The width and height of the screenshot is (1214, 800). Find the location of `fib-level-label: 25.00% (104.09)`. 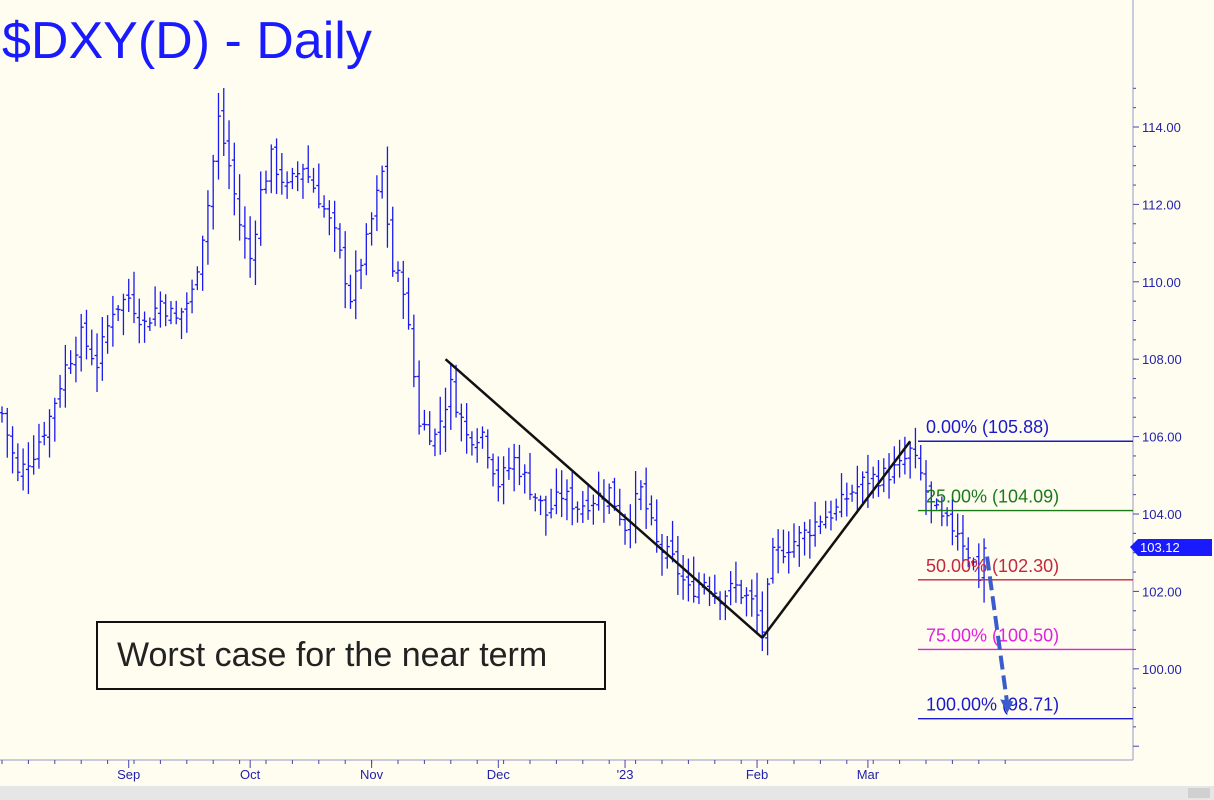

fib-level-label: 25.00% (104.09) is located at coordinates (992, 497).